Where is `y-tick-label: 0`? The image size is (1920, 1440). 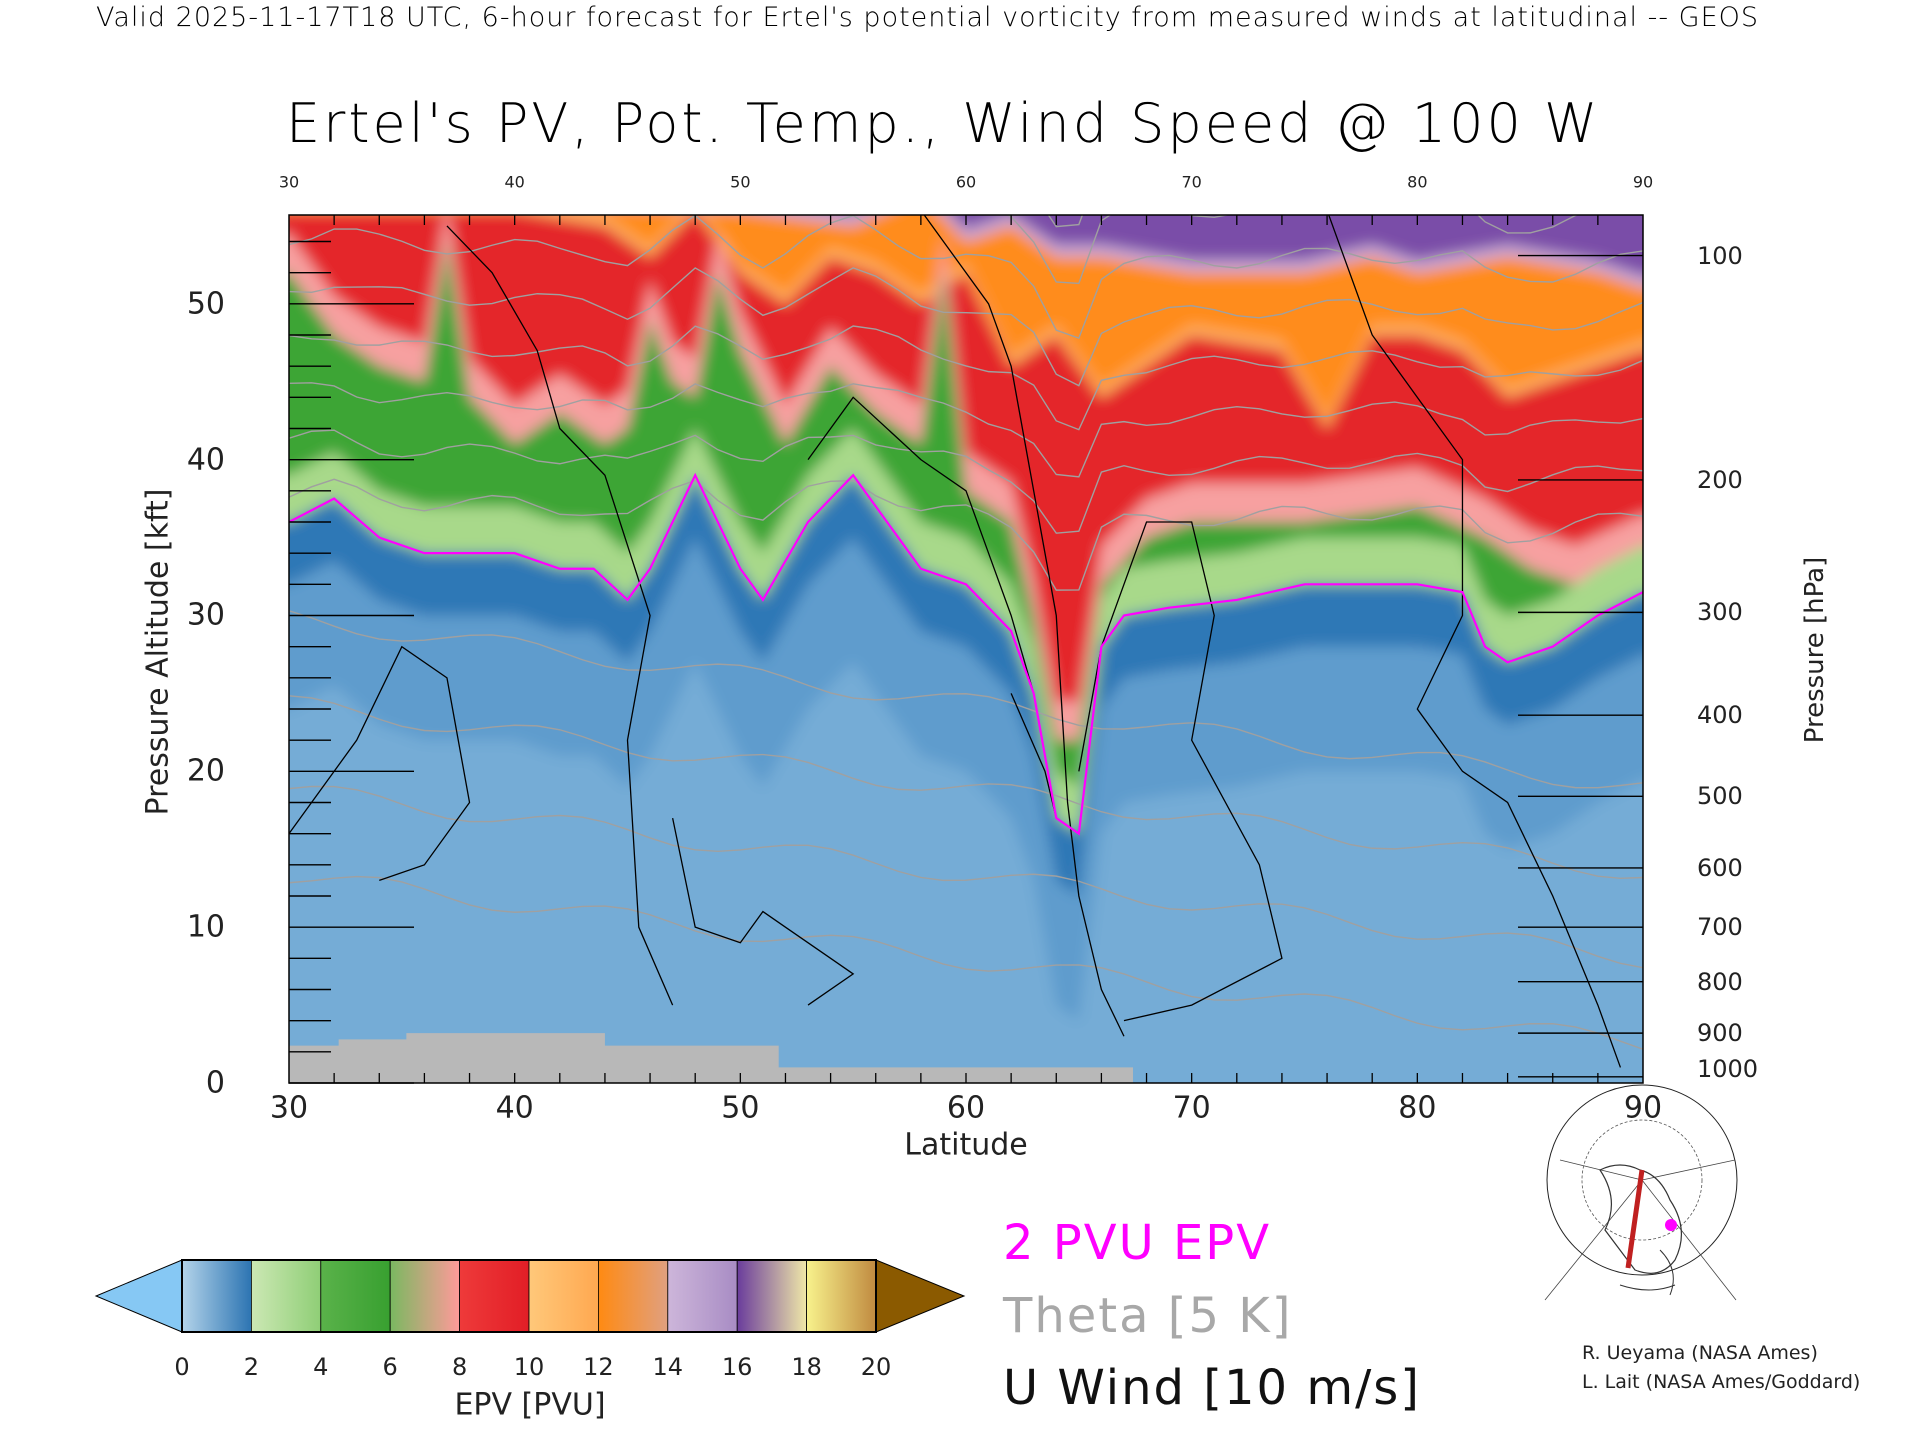
y-tick-label: 0 is located at coordinates (215, 1083).